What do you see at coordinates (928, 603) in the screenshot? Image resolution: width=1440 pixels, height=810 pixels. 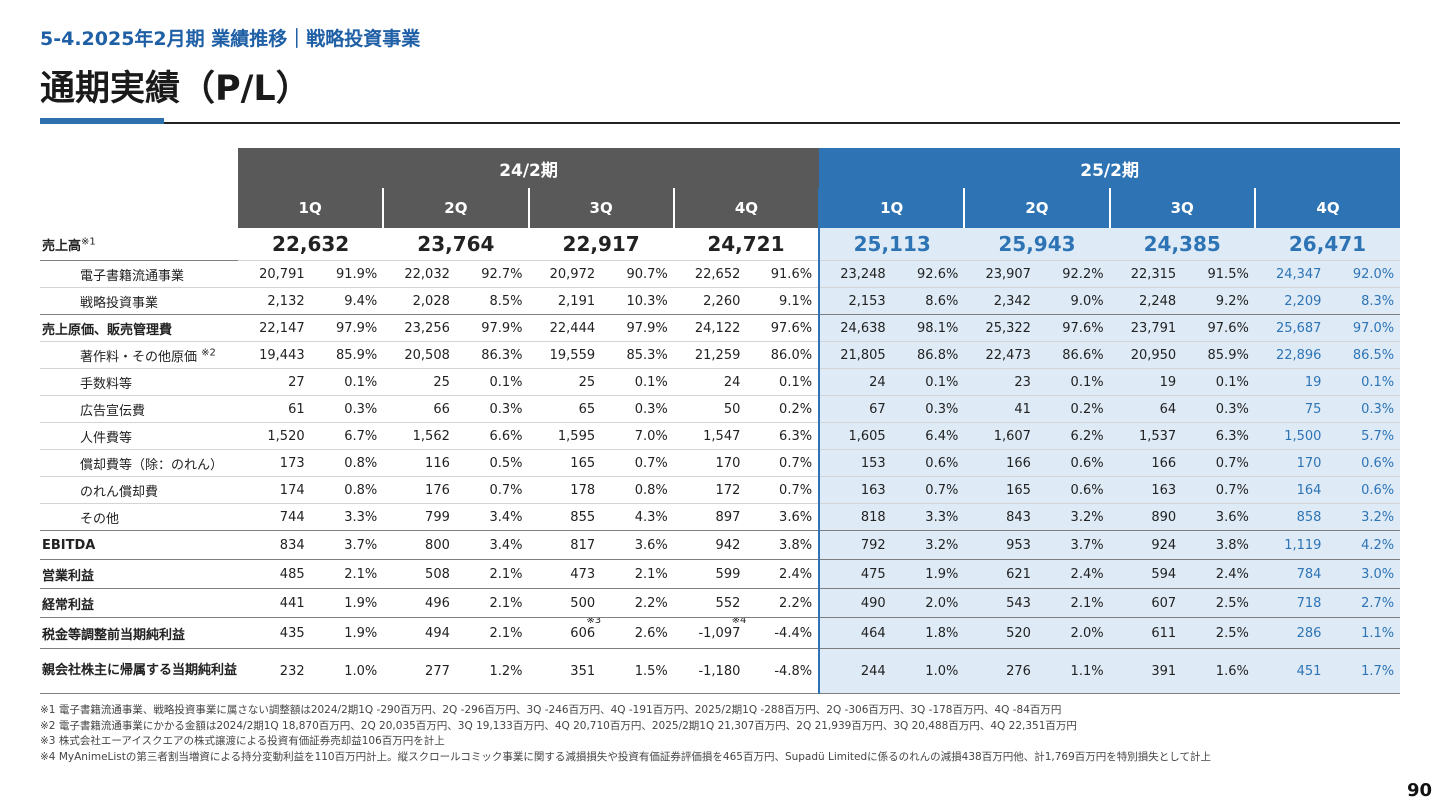 I see `ratio-cell: 2.0%` at bounding box center [928, 603].